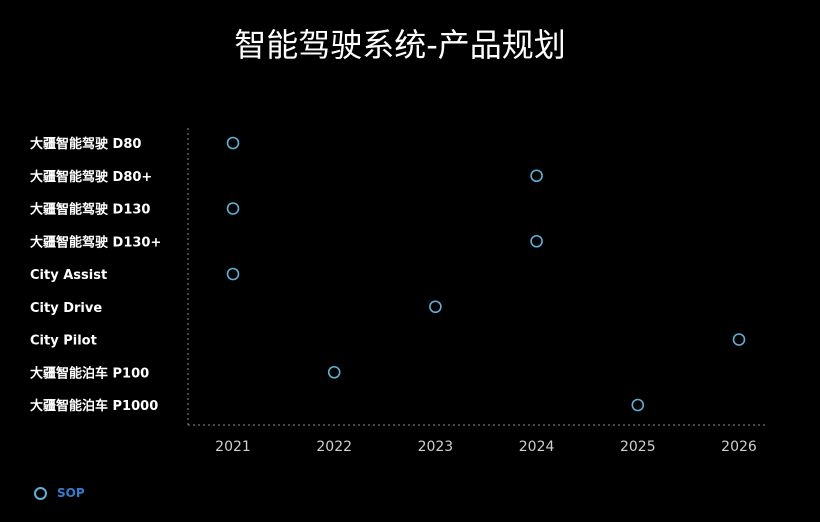 Image resolution: width=820 pixels, height=522 pixels. Describe the element at coordinates (334, 447) in the screenshot. I see `x-tick-label: 2022` at that location.